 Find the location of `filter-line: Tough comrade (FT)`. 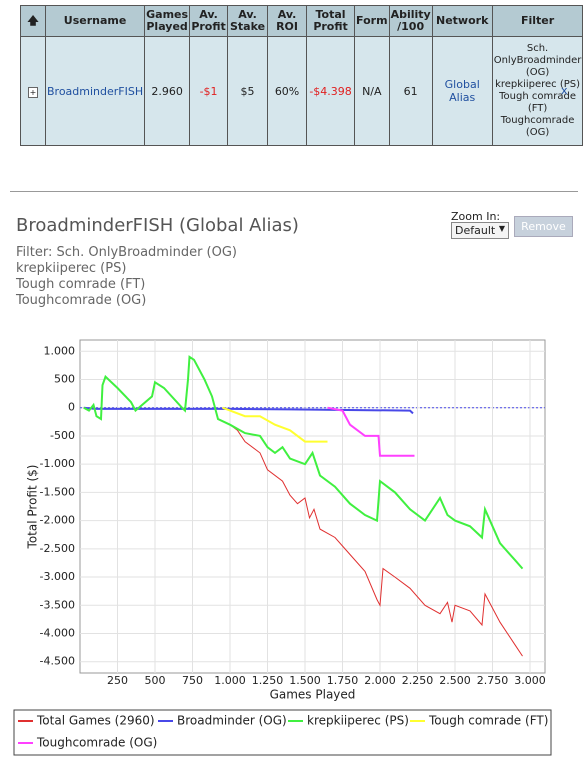

filter-line: Tough comrade (FT) is located at coordinates (537, 102).